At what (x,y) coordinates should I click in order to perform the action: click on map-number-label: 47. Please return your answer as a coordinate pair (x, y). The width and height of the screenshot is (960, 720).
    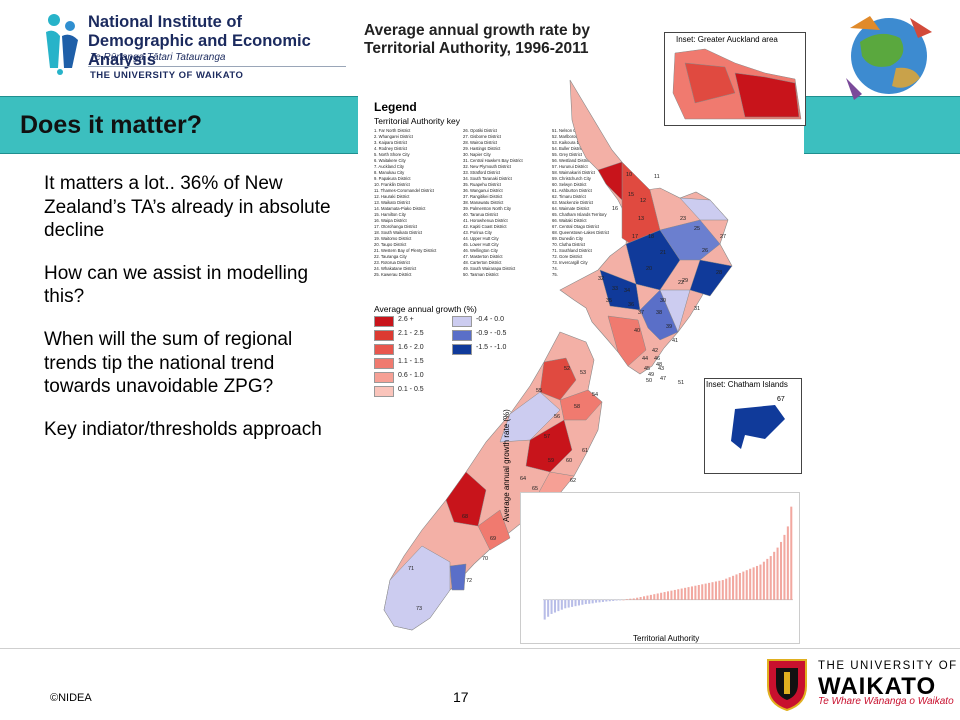
    Looking at the image, I should click on (663, 379).